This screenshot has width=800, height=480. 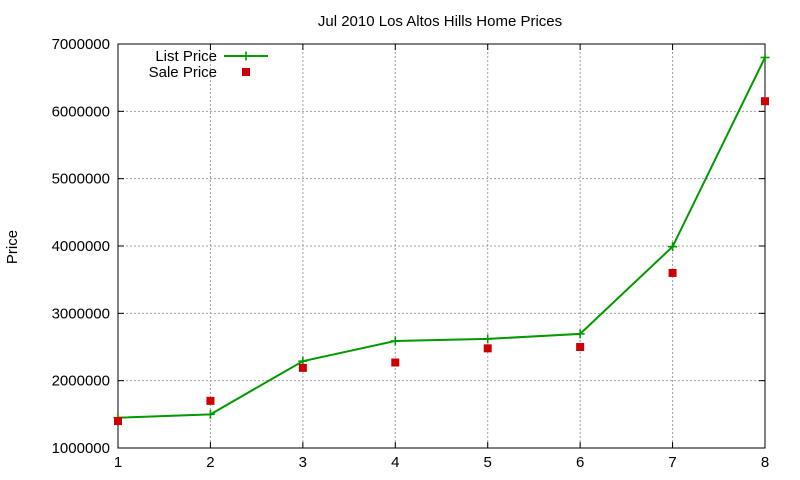 What do you see at coordinates (246, 72) in the screenshot?
I see `legend-swatch-square` at bounding box center [246, 72].